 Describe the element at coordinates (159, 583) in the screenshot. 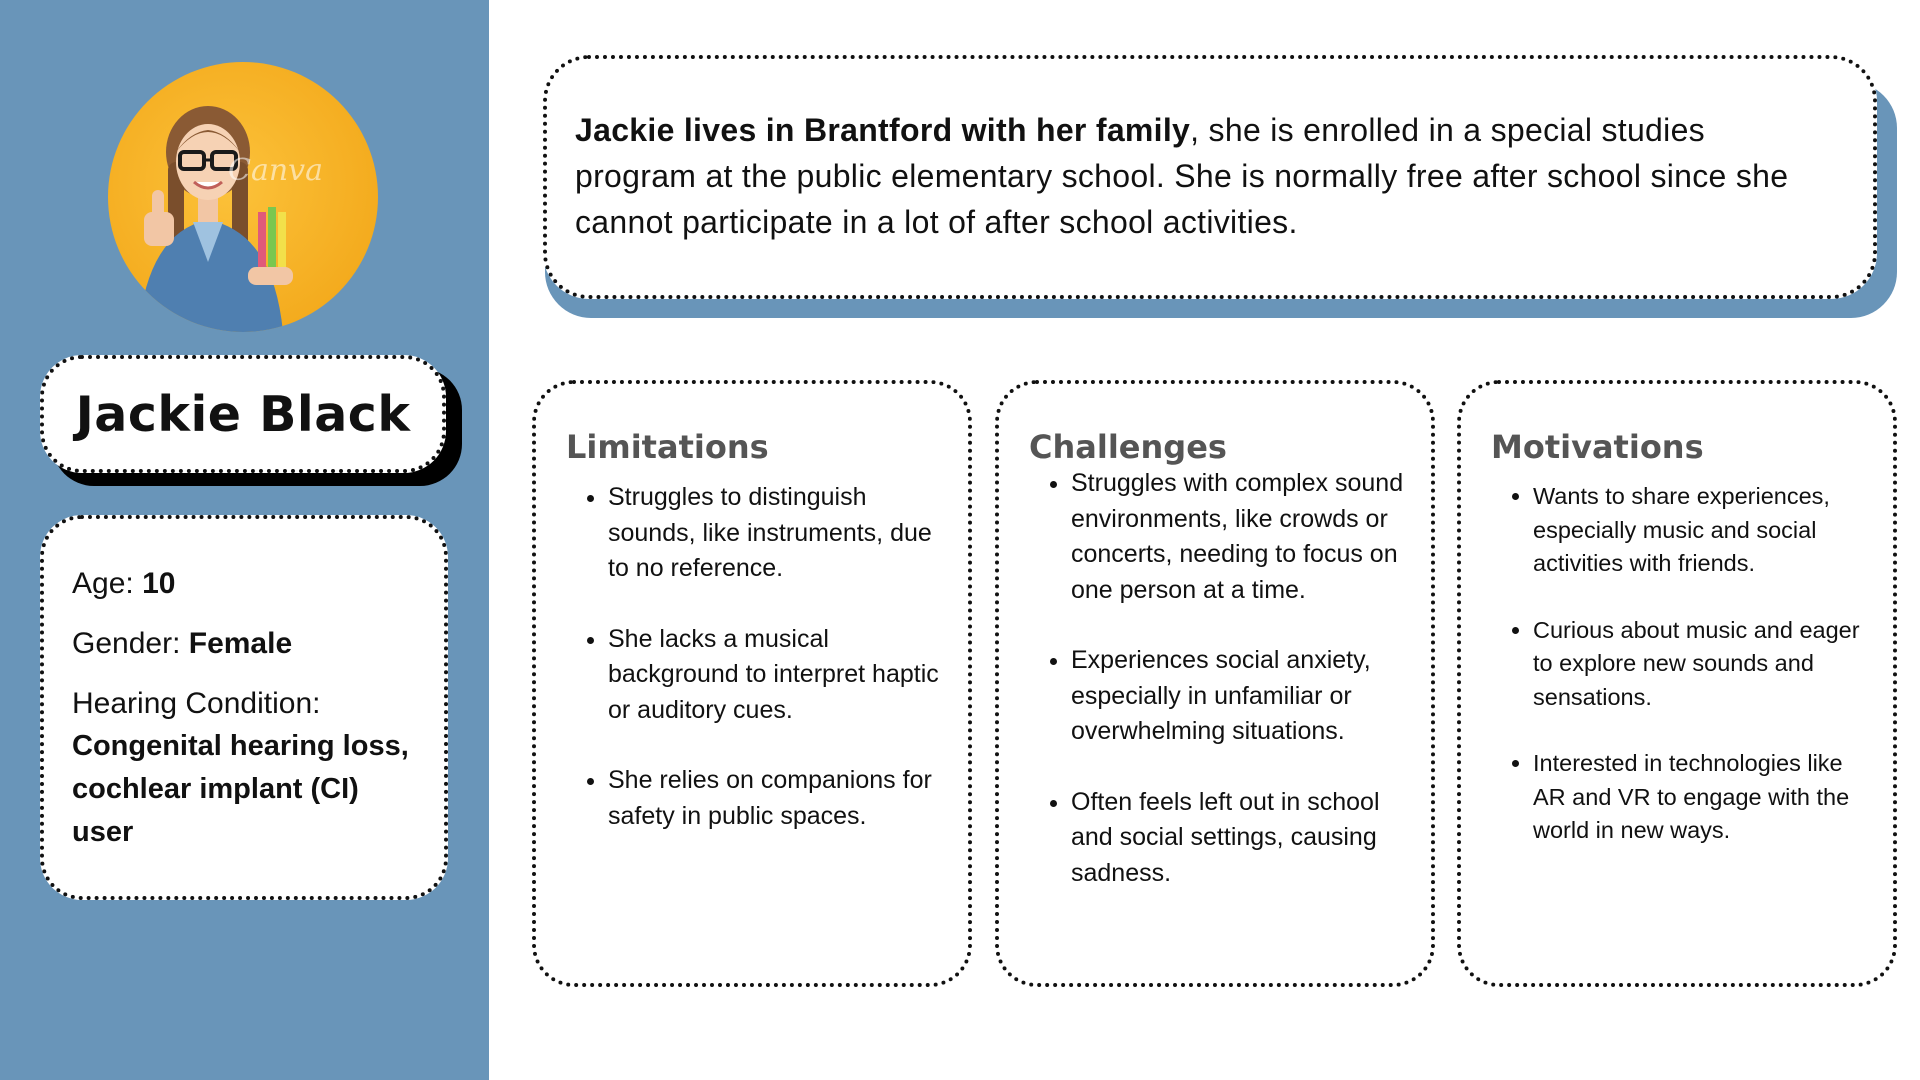

I see `age-value: 10` at that location.